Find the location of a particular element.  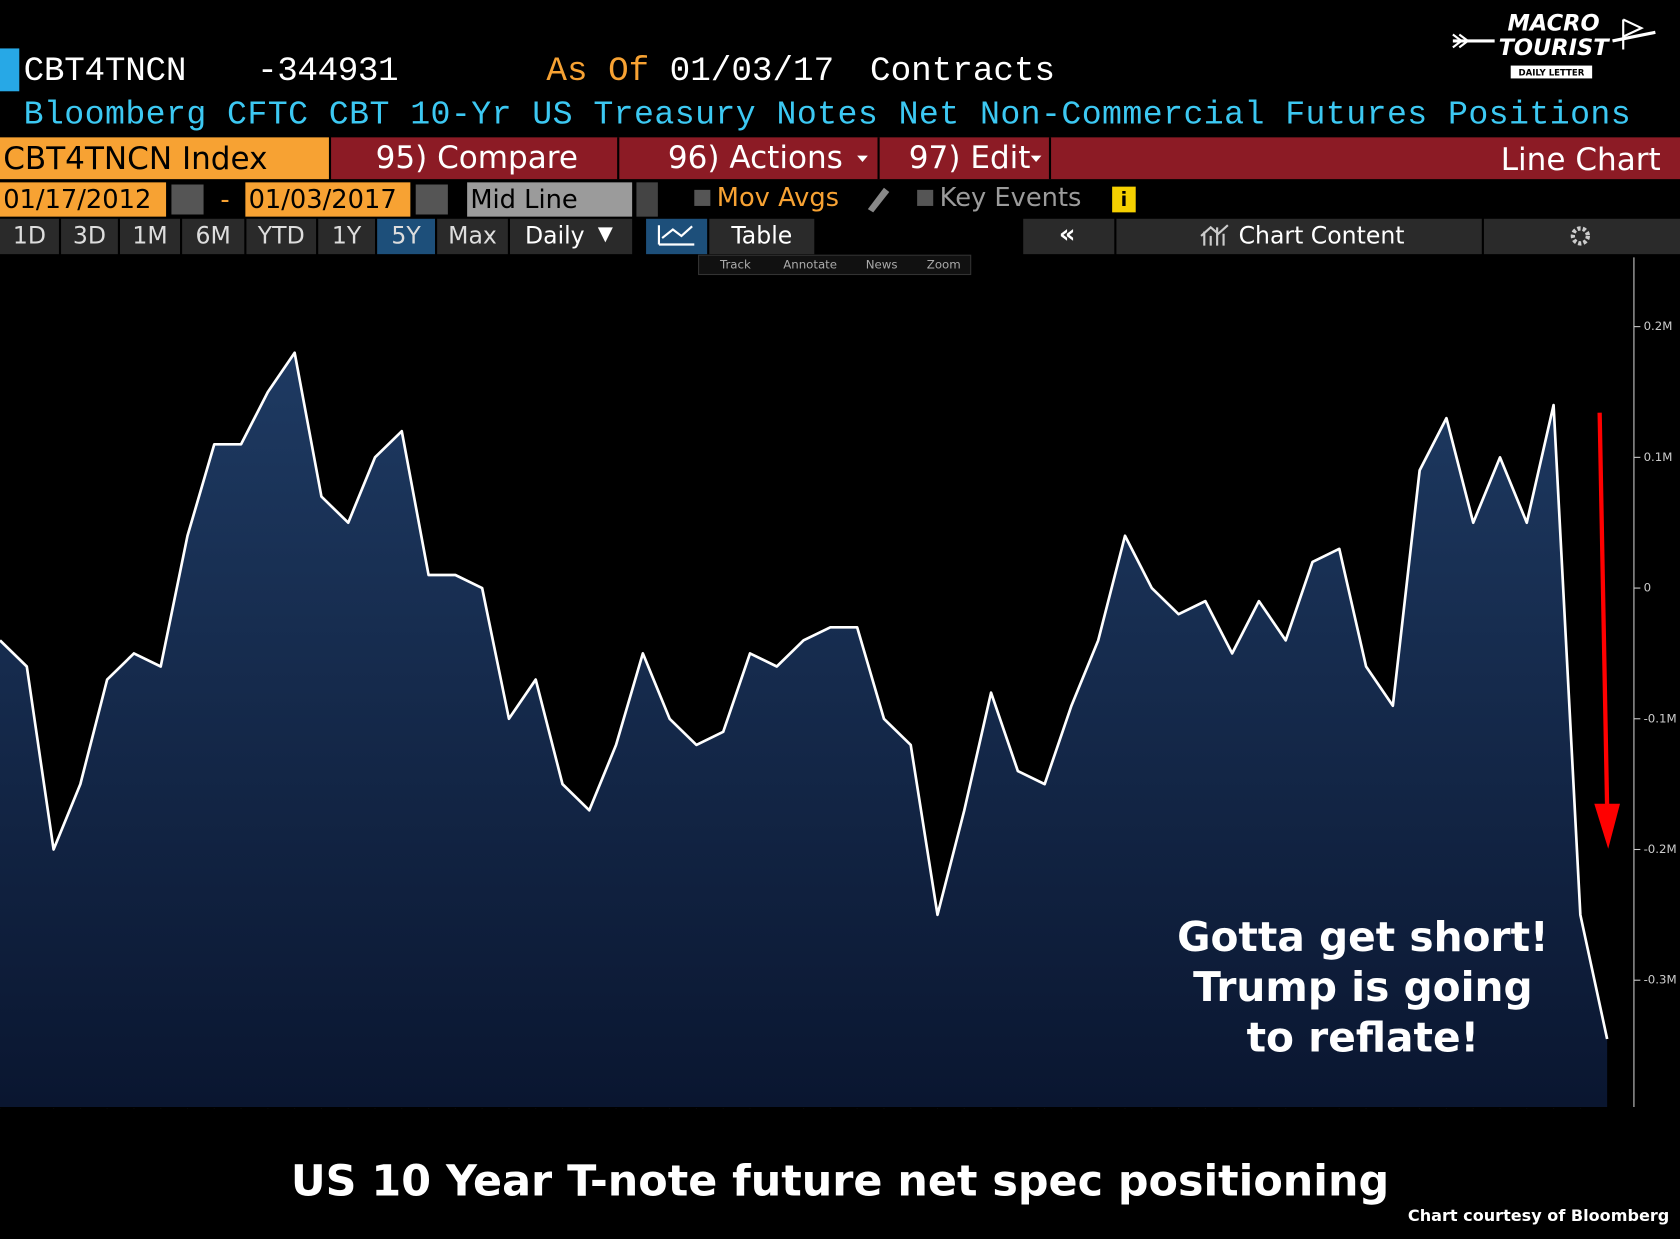

chart-content-button is located at coordinates (1299, 236).